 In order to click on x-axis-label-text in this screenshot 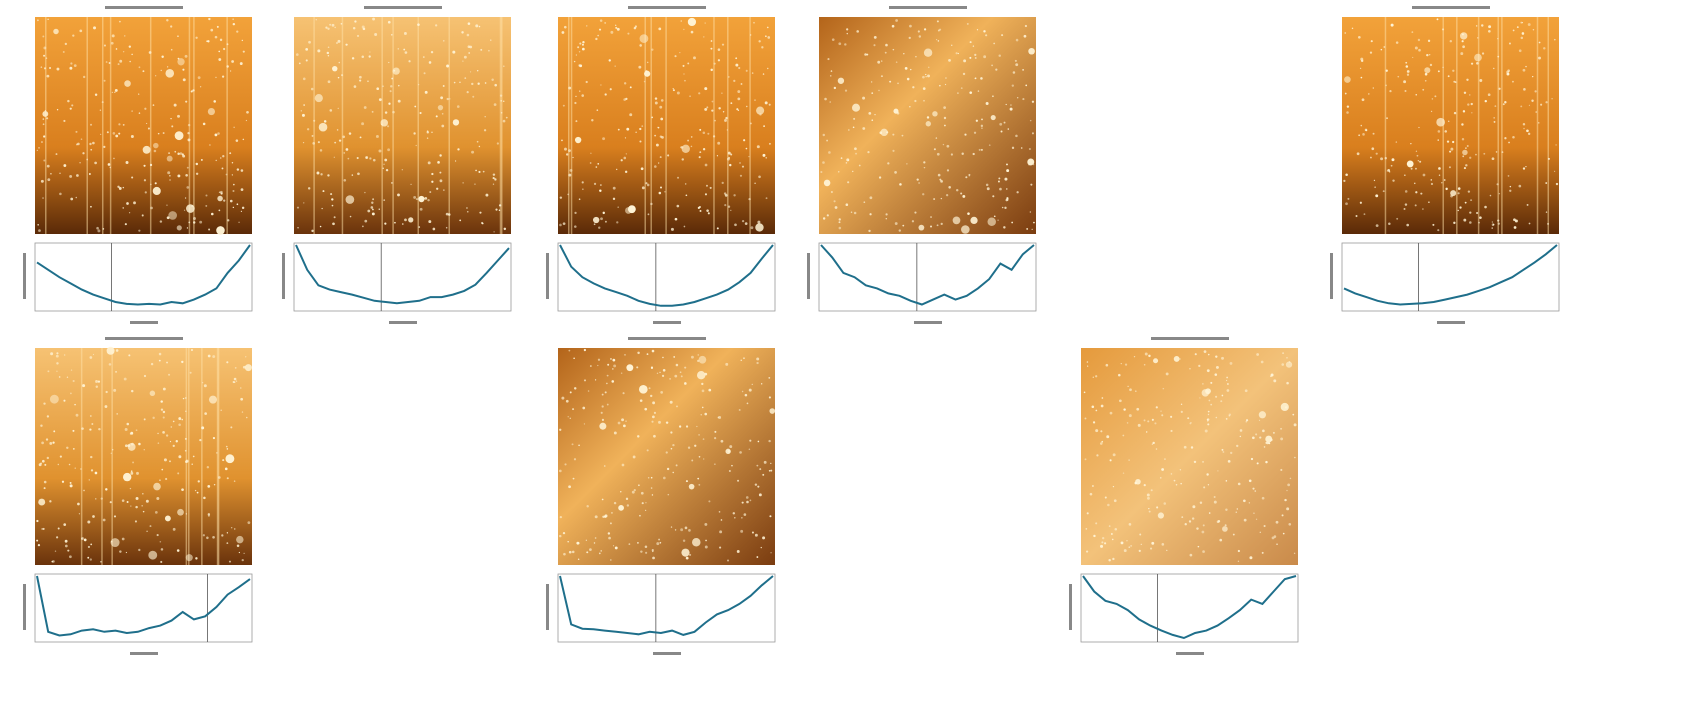, I will do `click(667, 653)`.